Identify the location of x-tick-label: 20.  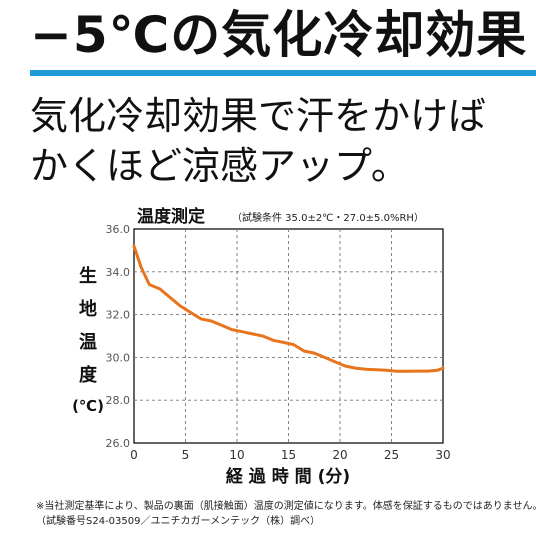
(339, 455).